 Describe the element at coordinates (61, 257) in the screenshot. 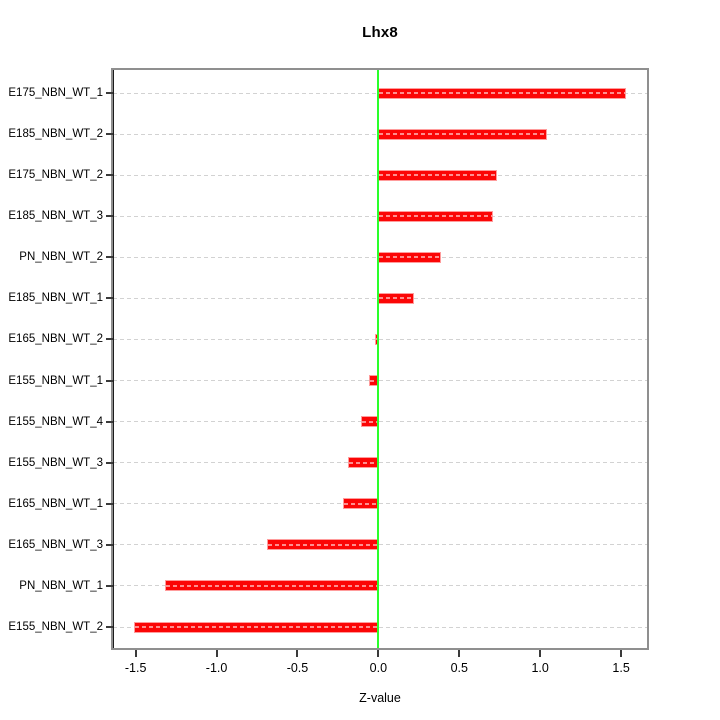

I see `y-axis-label: PN_NBN_WT_2` at that location.